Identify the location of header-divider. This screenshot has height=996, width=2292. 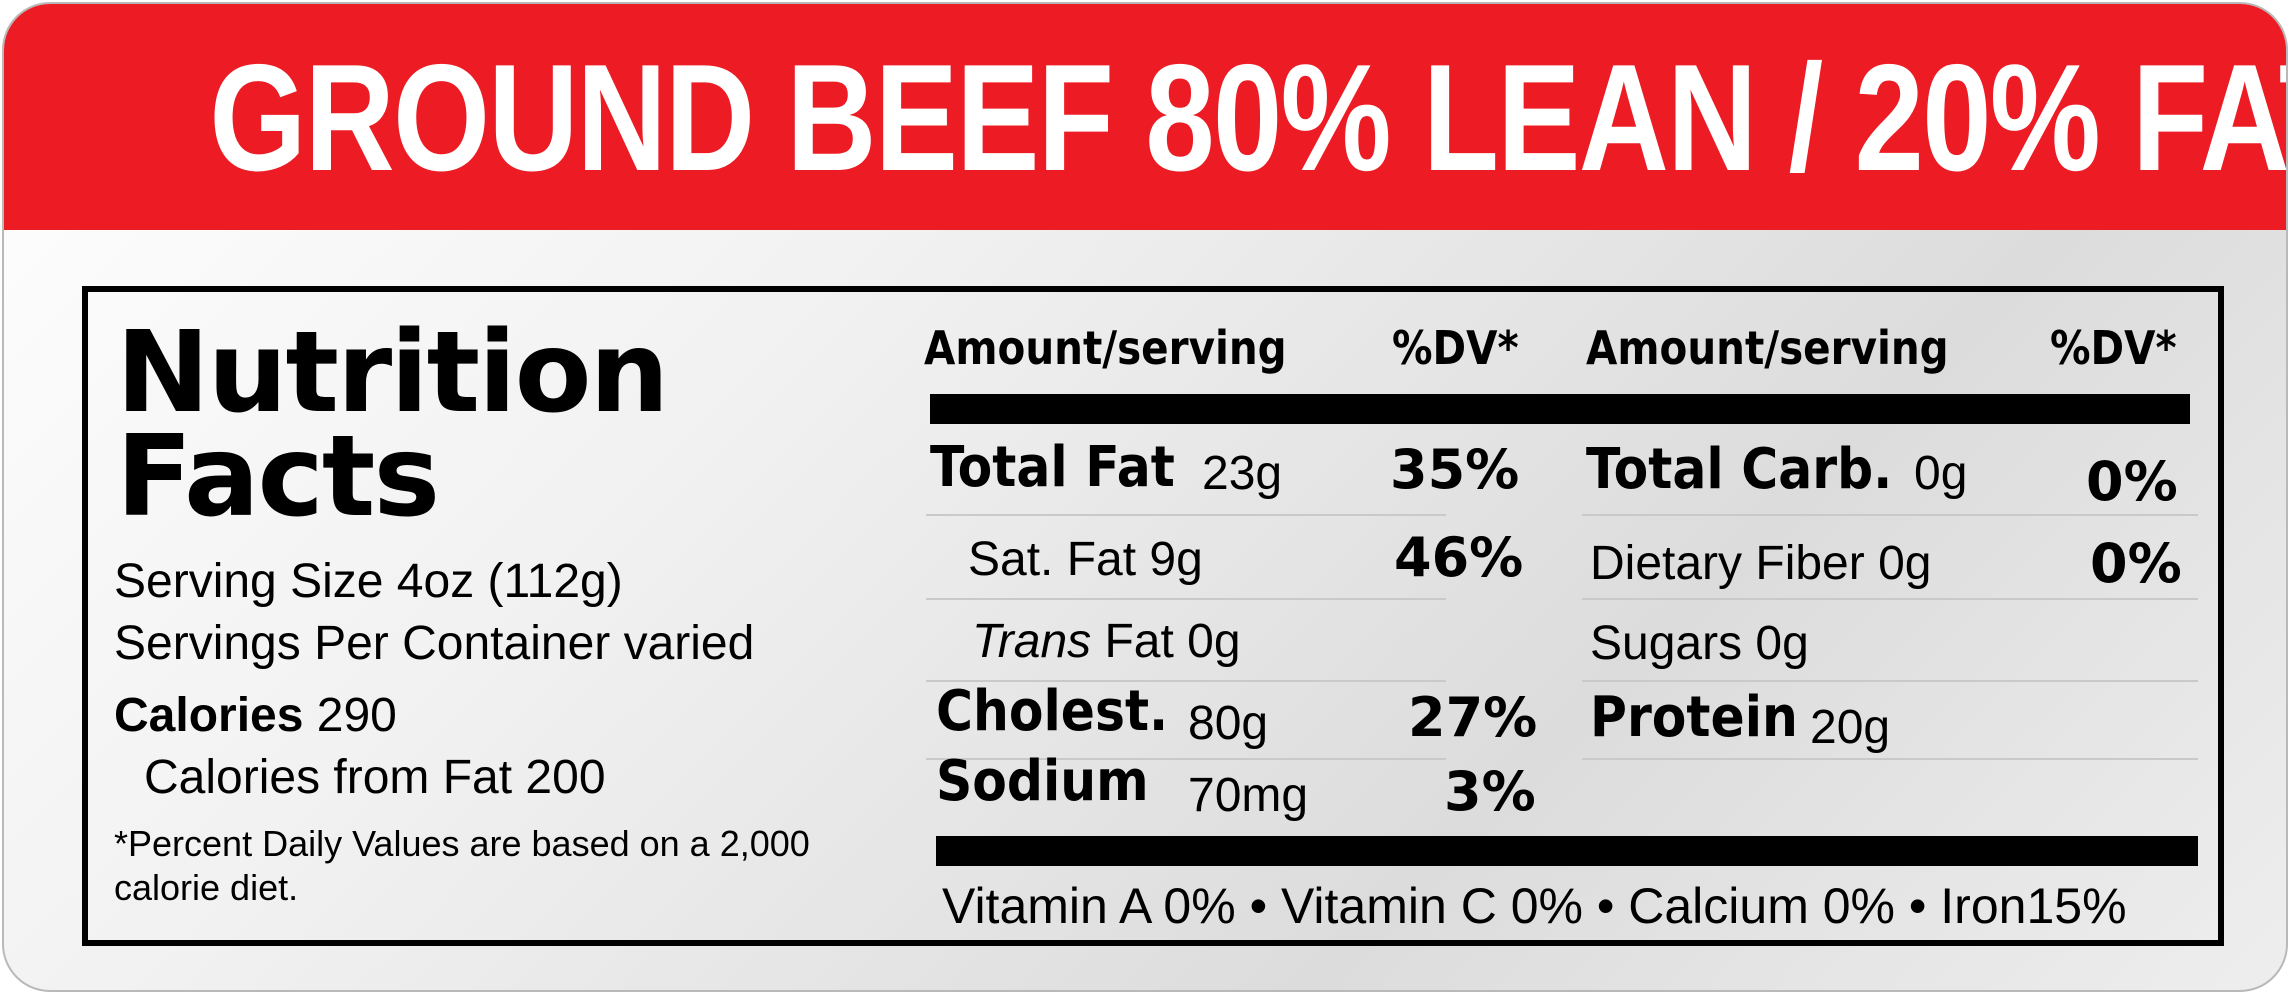
(1560, 409).